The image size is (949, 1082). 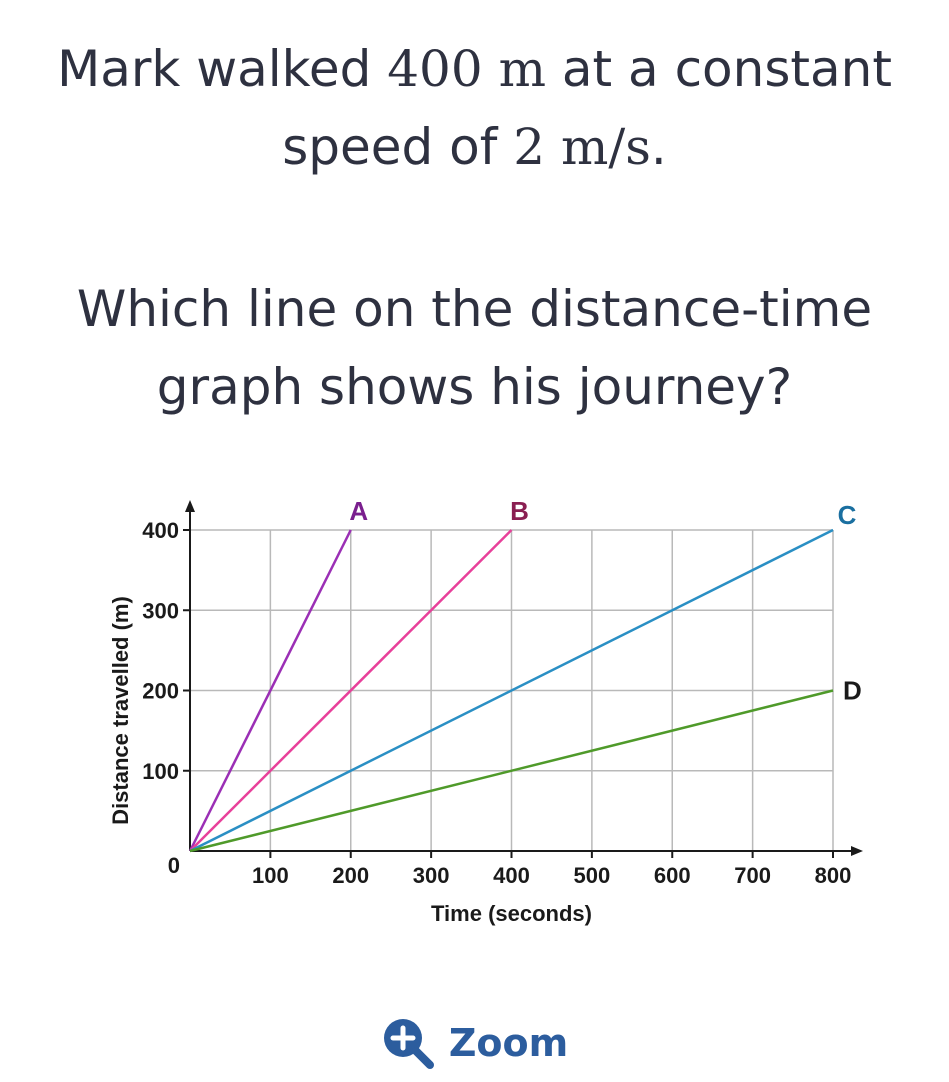 What do you see at coordinates (474, 309) in the screenshot?
I see `question-line-3: Which line on the distance-time` at bounding box center [474, 309].